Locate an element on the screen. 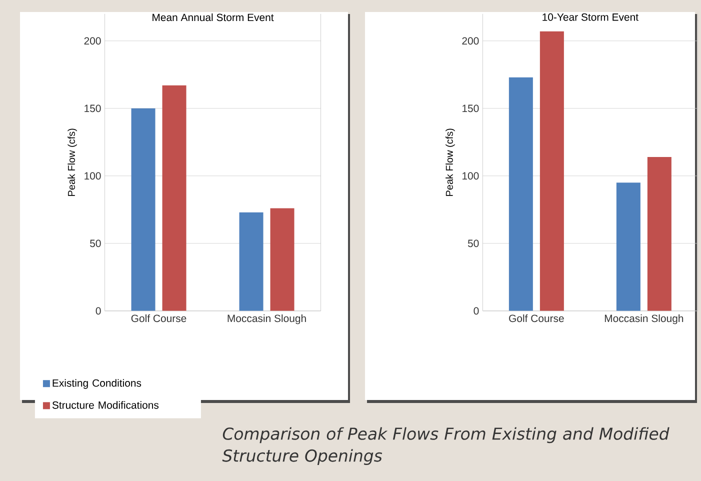  chart-title: Mean Annual Storm Event is located at coordinates (213, 17).